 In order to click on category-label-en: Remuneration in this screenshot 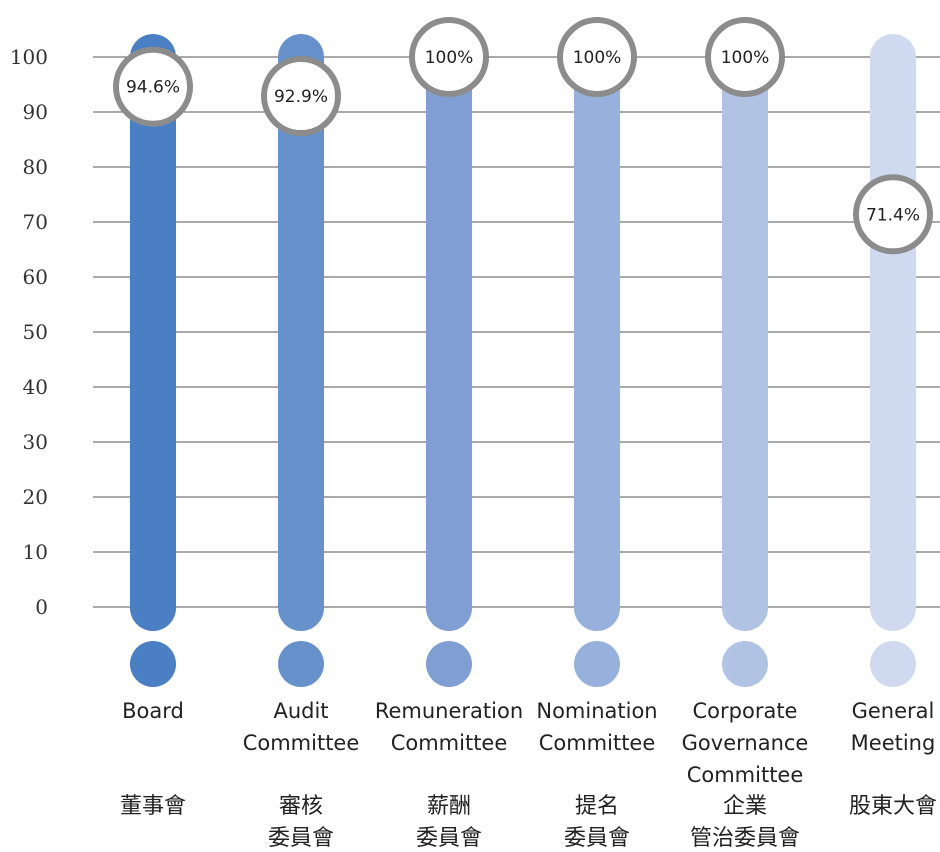, I will do `click(449, 711)`.